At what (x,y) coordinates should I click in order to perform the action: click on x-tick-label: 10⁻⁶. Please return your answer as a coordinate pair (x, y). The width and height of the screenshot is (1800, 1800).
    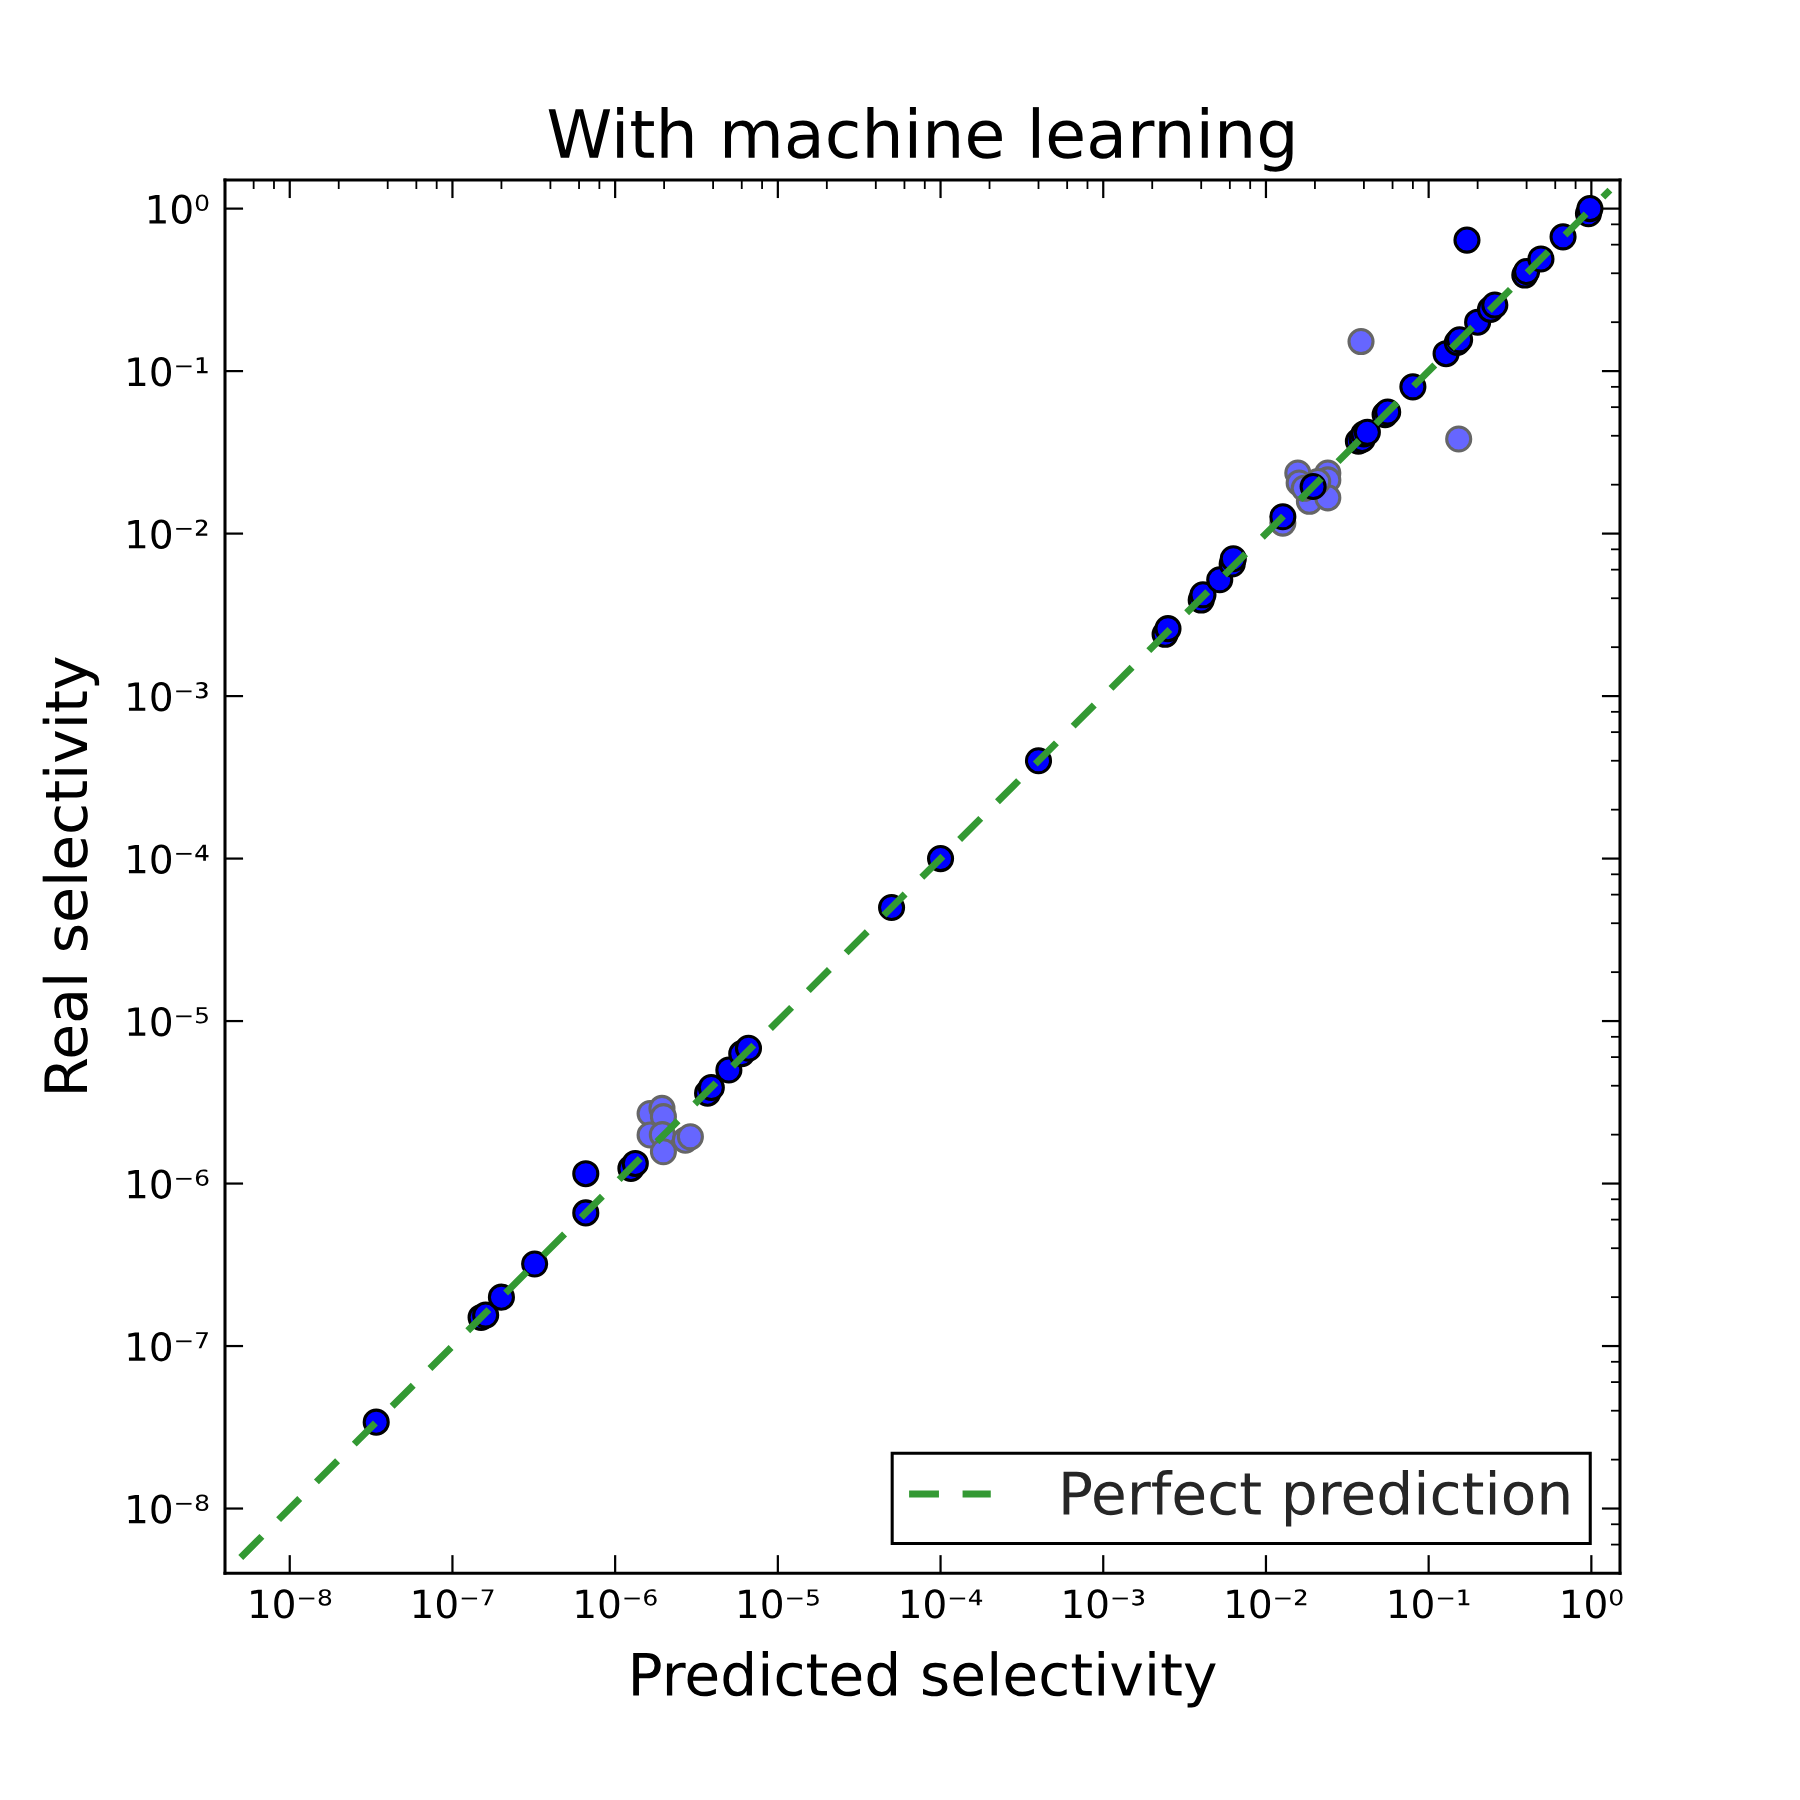
    Looking at the image, I should click on (616, 1604).